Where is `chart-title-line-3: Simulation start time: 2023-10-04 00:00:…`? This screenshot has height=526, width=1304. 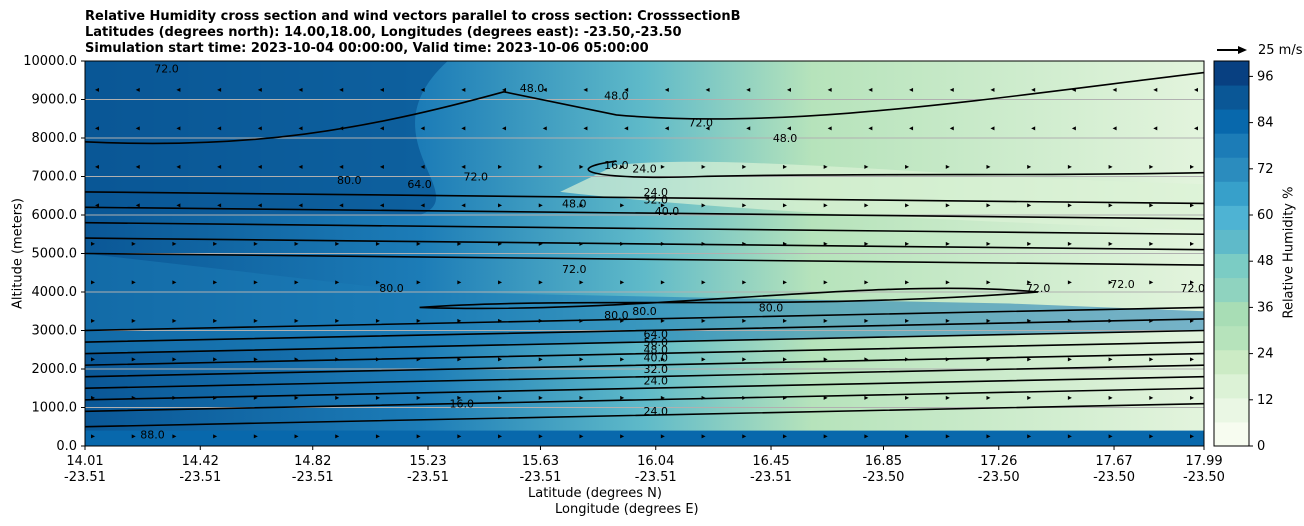
chart-title-line-3: Simulation start time: 2023-10-04 00:00:… is located at coordinates (367, 48).